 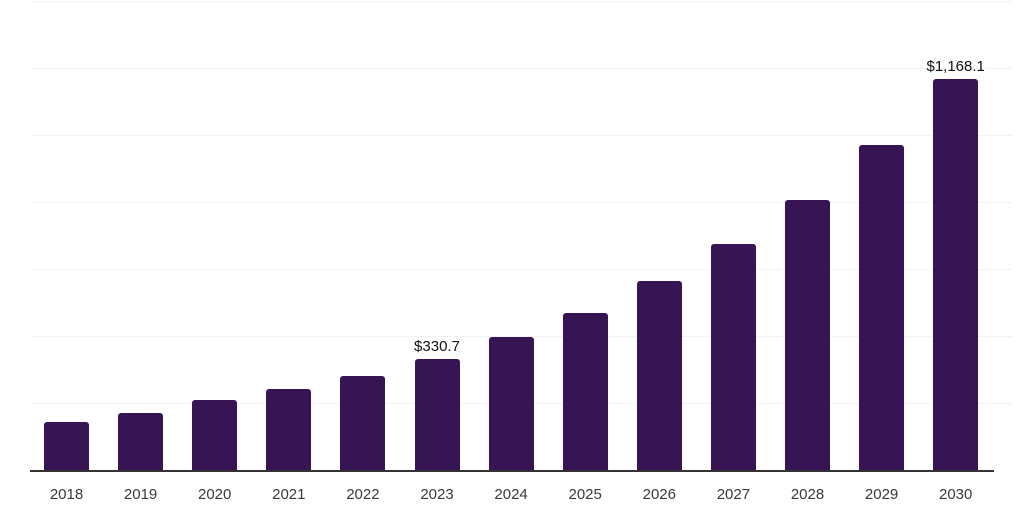 What do you see at coordinates (511, 403) in the screenshot?
I see `bar-2024` at bounding box center [511, 403].